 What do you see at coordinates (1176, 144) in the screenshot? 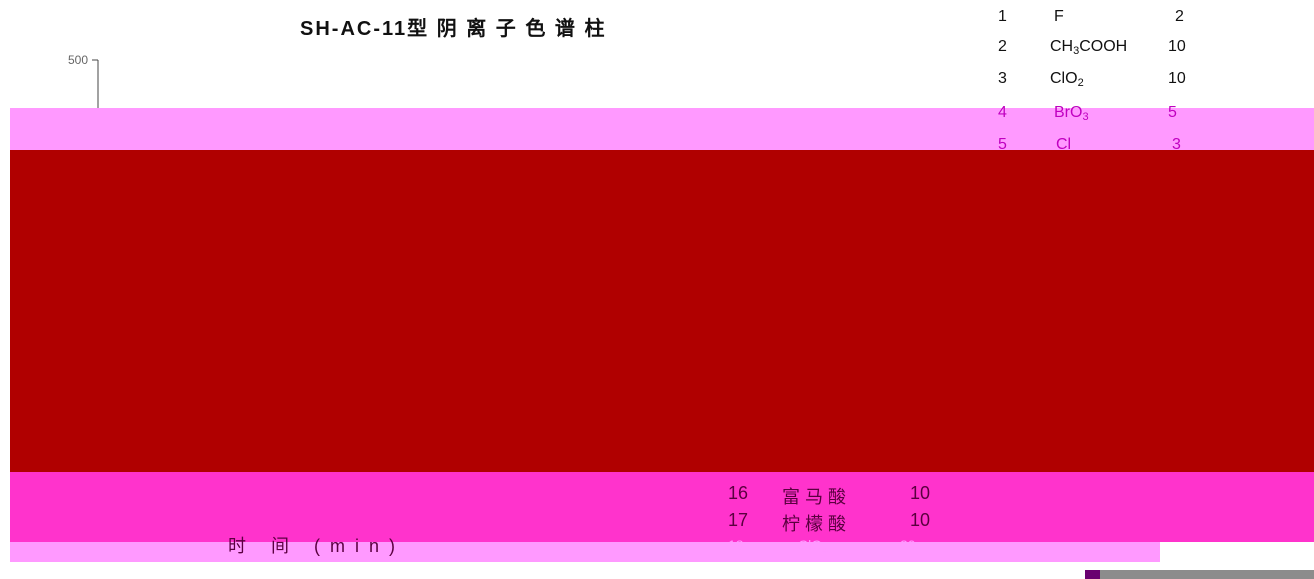
I see `legend-conc: 3` at bounding box center [1176, 144].